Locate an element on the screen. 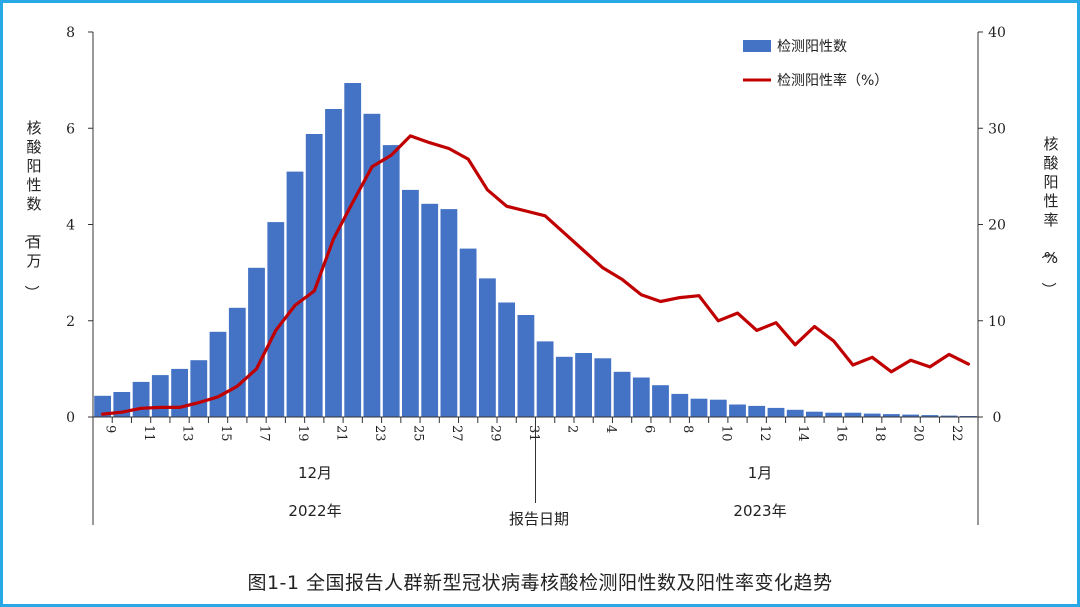 The image size is (1080, 607). right-tick-label: 40 is located at coordinates (997, 33).